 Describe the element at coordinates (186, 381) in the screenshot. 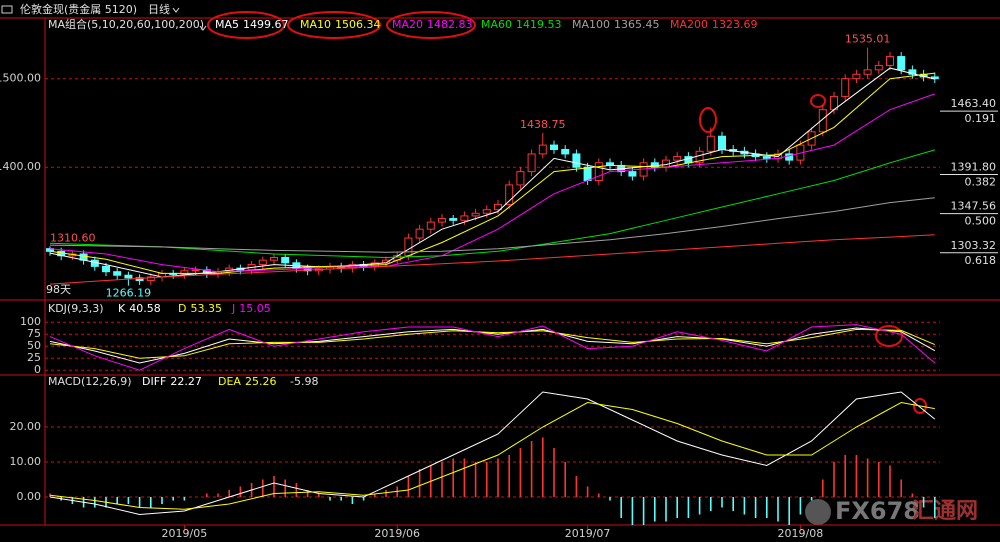

I see `legend-value: 22.27` at that location.